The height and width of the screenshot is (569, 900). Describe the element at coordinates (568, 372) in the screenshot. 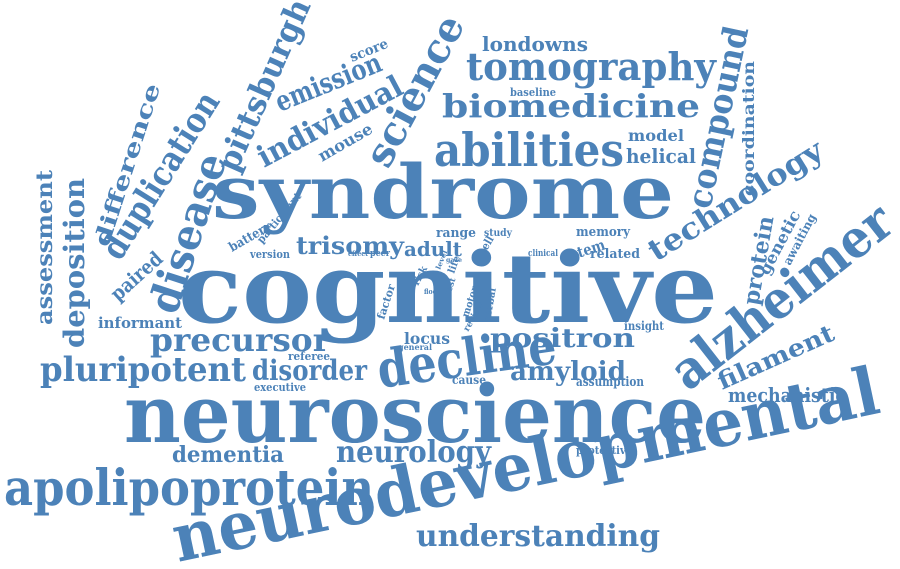

I see `word-amyloid: amyloid` at that location.